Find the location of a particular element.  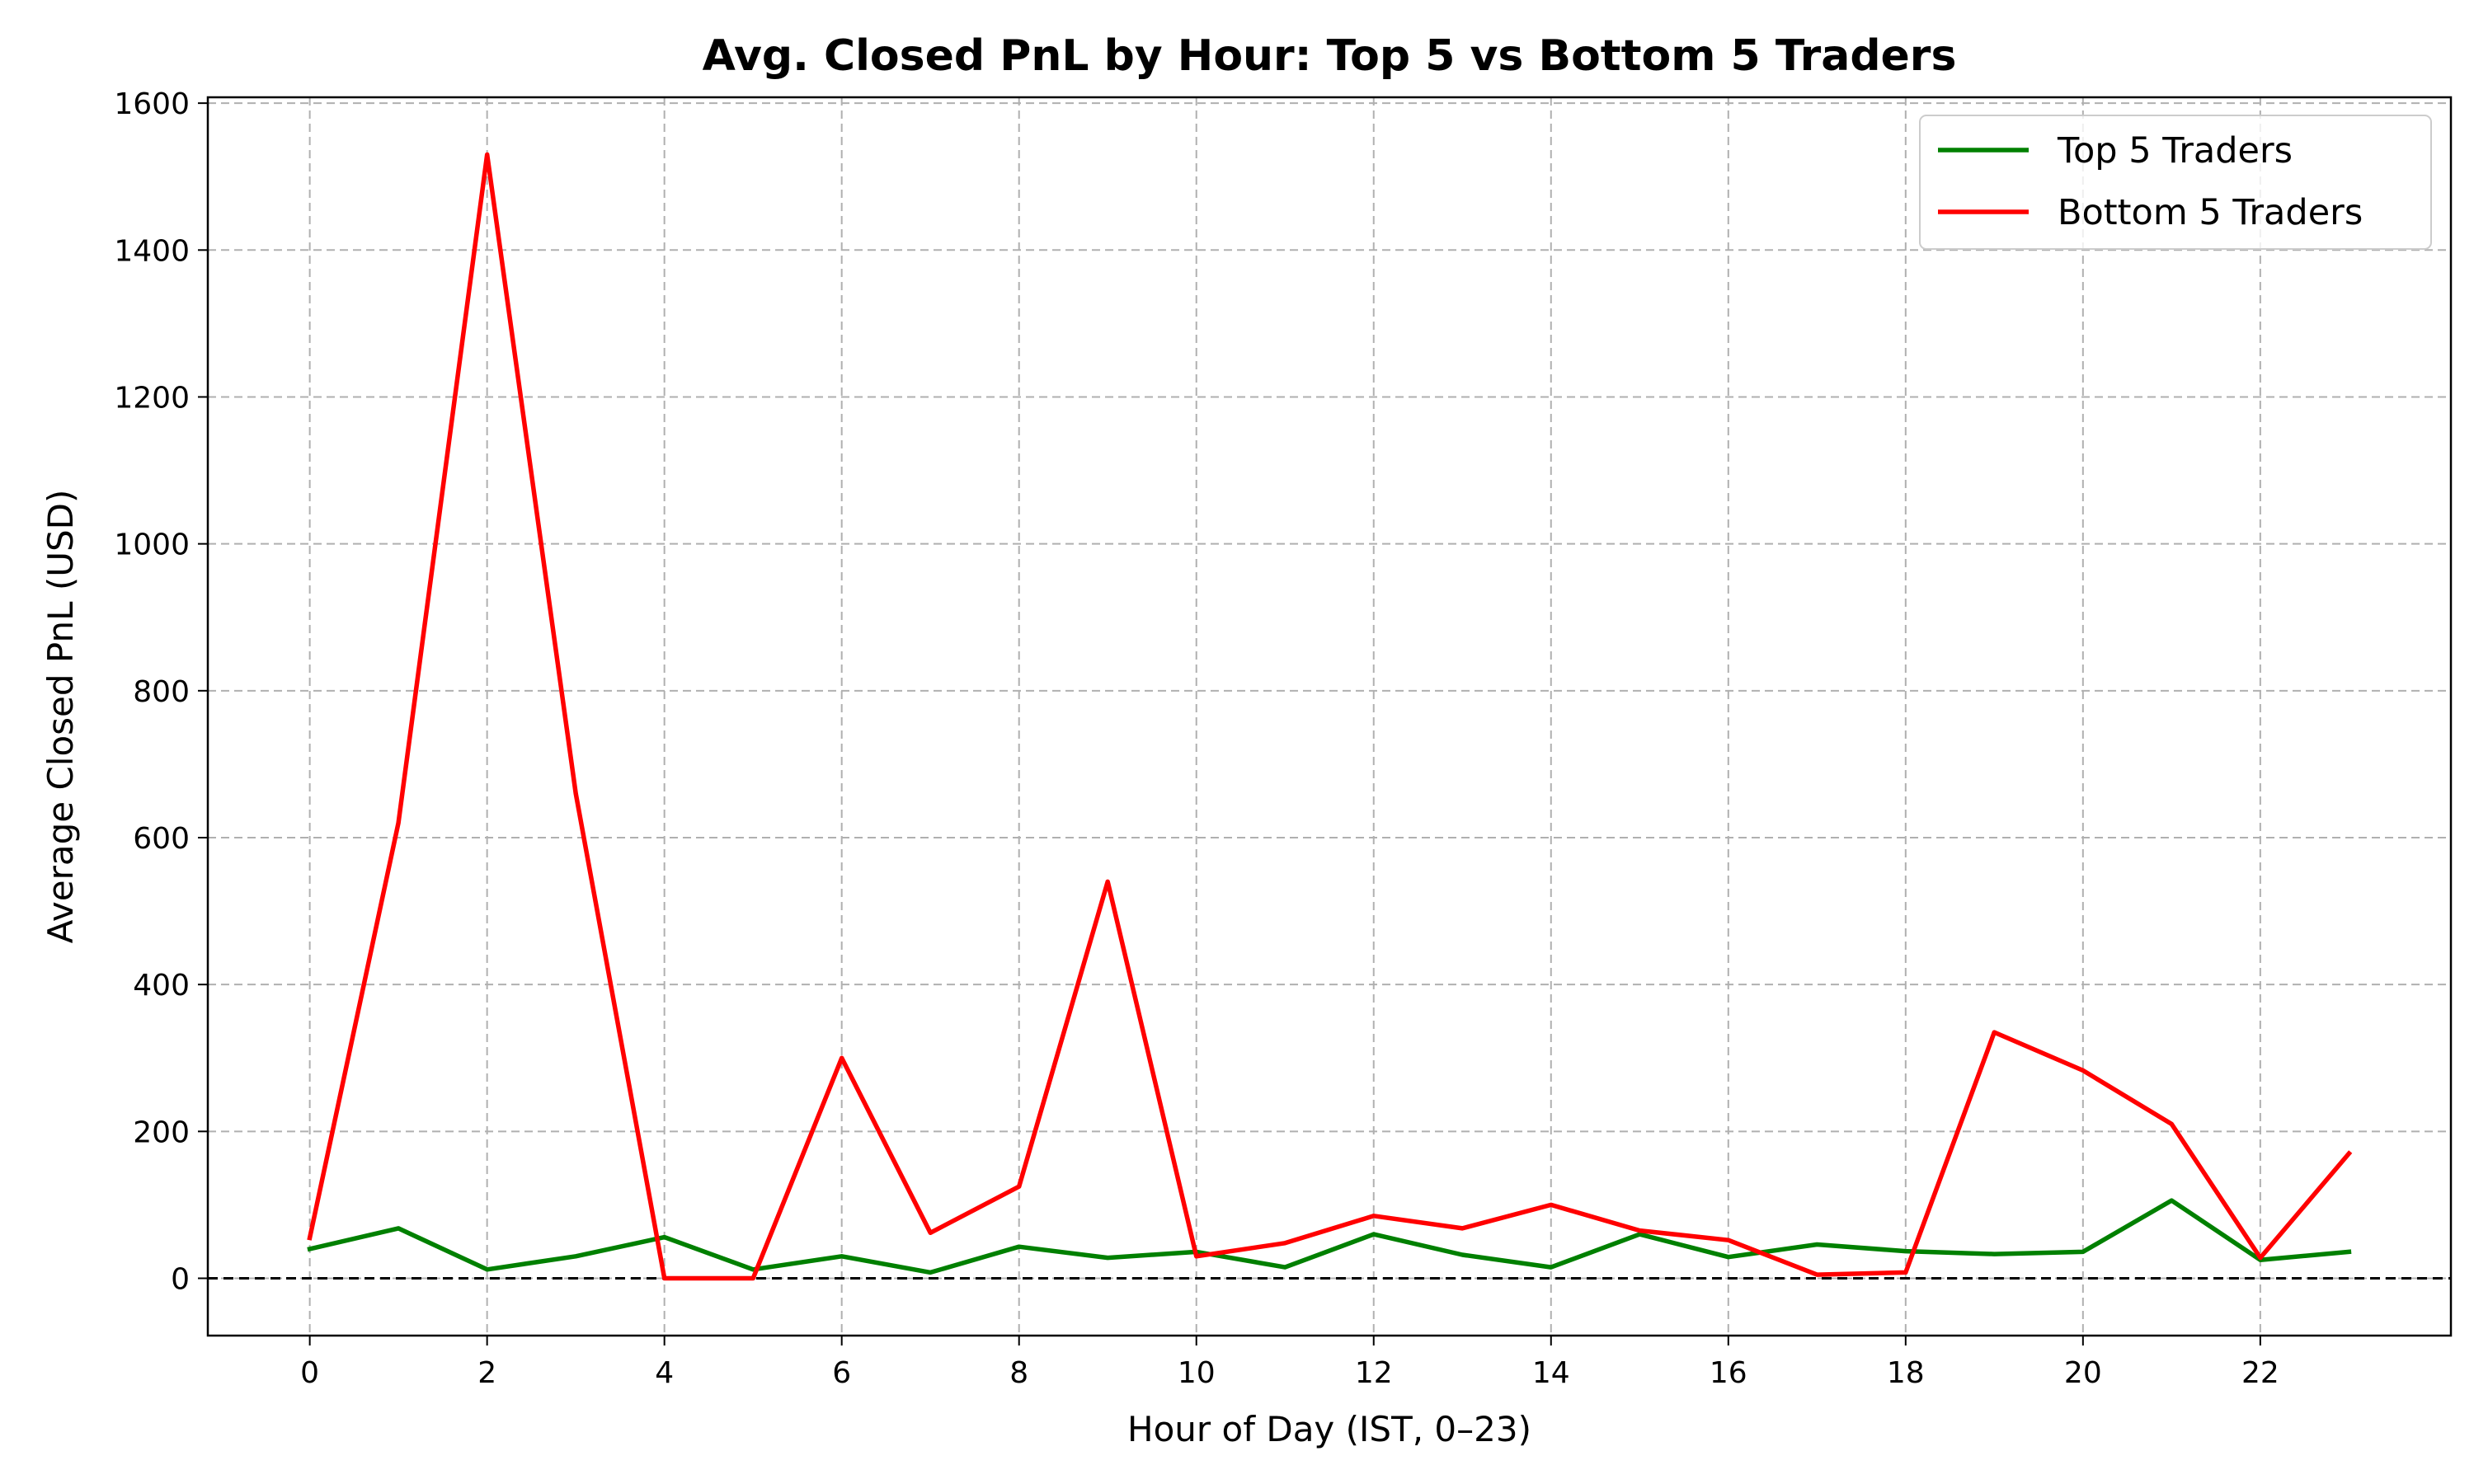

y-tick-label: 800 is located at coordinates (161, 692).